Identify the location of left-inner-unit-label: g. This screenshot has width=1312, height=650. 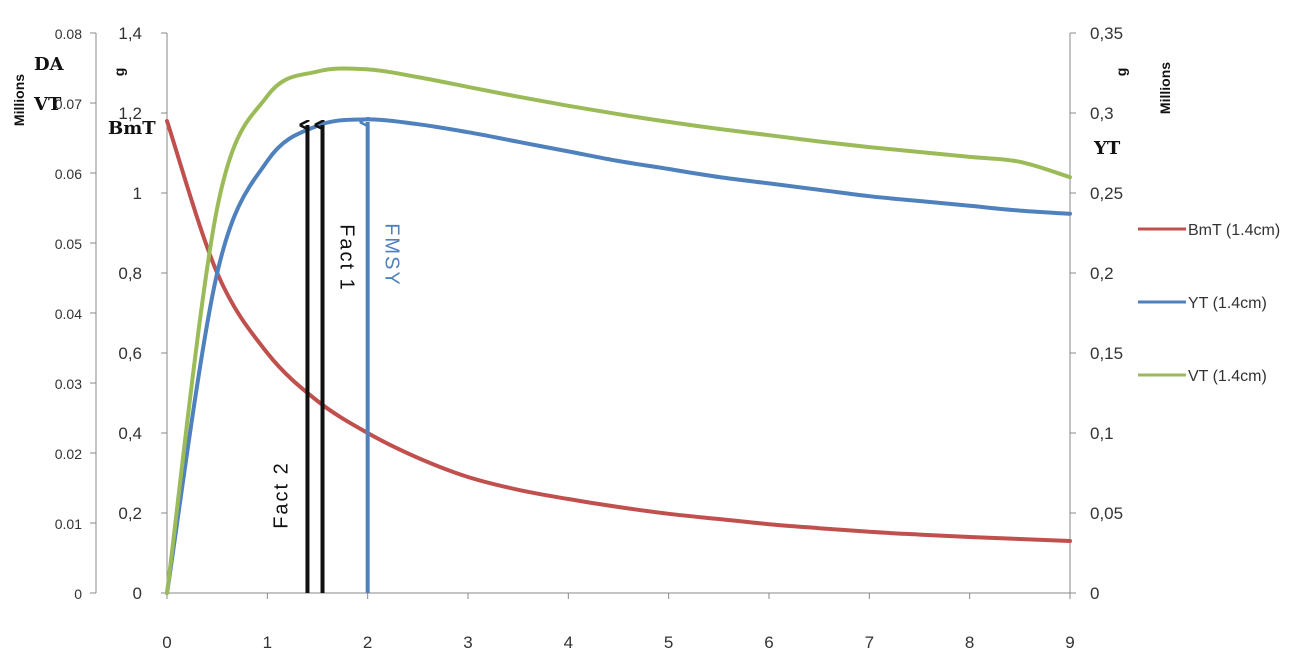
(119, 72).